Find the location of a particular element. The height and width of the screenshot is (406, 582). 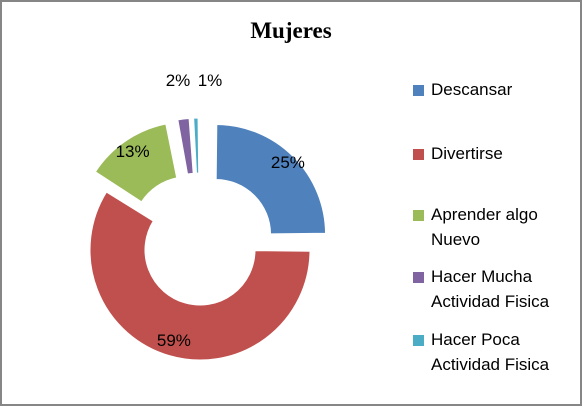

slice-aprender-algo-nuevo is located at coordinates (136, 163).